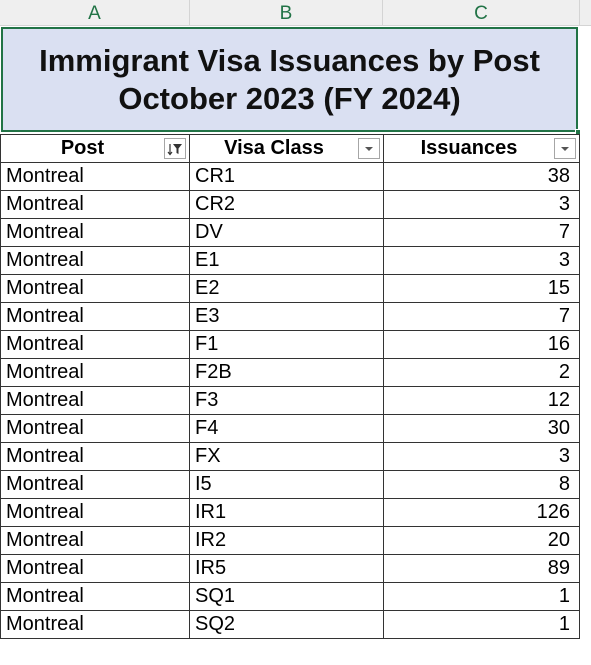 The width and height of the screenshot is (591, 665). I want to click on table-row: Montreal SQ1 1, so click(290, 596).